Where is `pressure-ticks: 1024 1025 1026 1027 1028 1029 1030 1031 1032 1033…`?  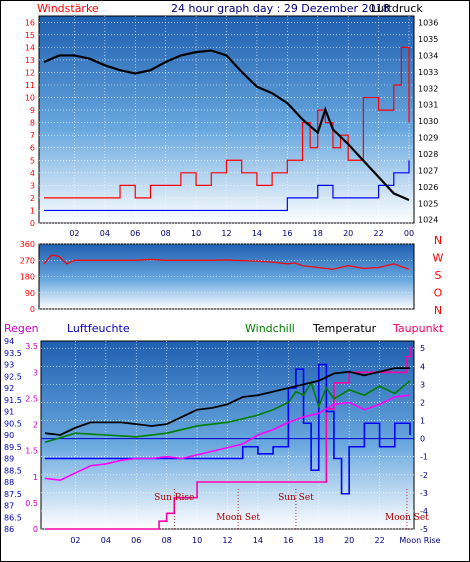
pressure-ticks: 1024 1025 1026 1027 1028 1029 1030 1031 1032 1033… is located at coordinates (428, 122).